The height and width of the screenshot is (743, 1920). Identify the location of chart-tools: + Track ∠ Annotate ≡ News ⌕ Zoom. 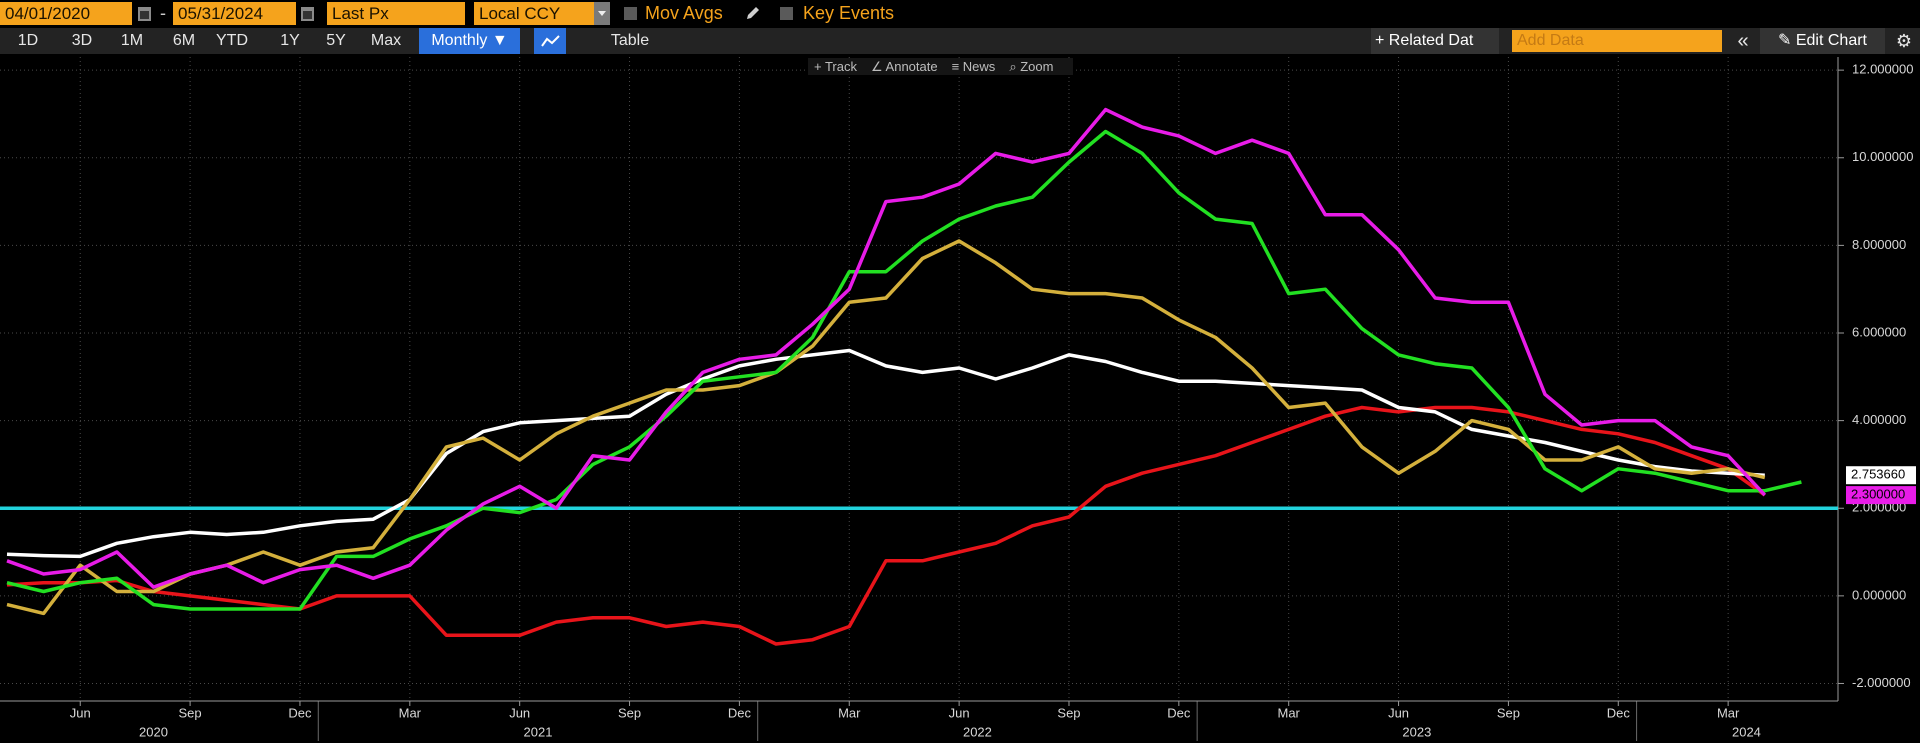
(941, 66).